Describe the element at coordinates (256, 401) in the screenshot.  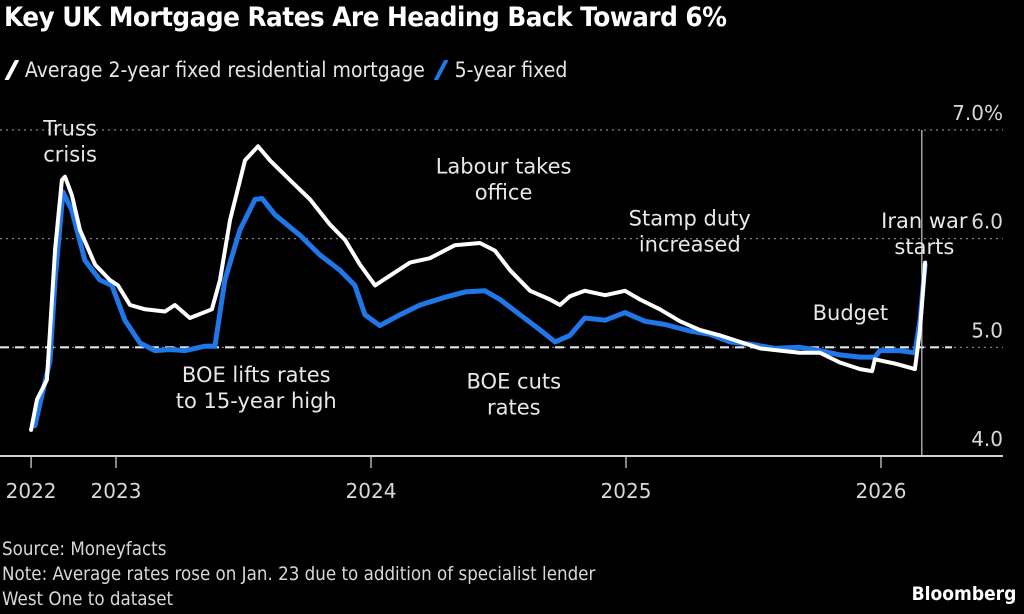
I see `annotation-line: to 15-year high` at that location.